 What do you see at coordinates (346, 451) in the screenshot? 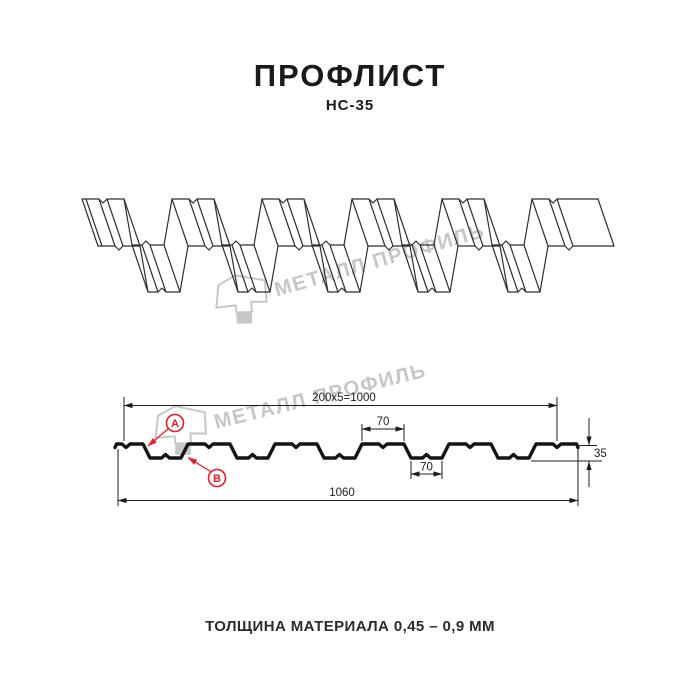
I see `profile-cross-section` at bounding box center [346, 451].